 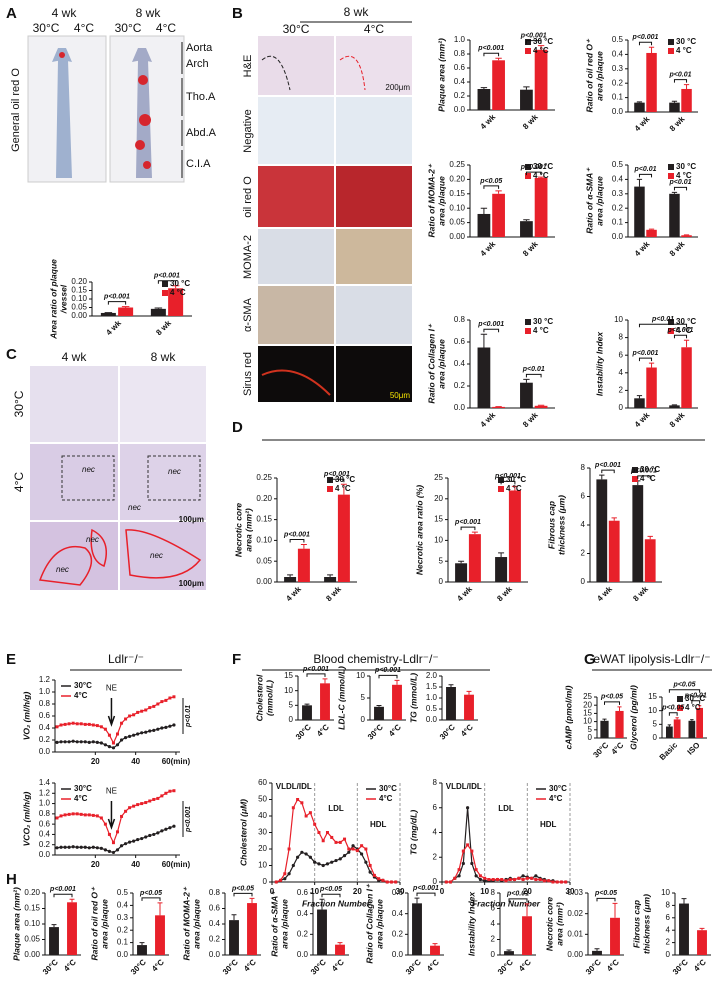 What do you see at coordinates (583, 524) in the screenshot?
I see `y-tick-label: 4` at bounding box center [583, 524].